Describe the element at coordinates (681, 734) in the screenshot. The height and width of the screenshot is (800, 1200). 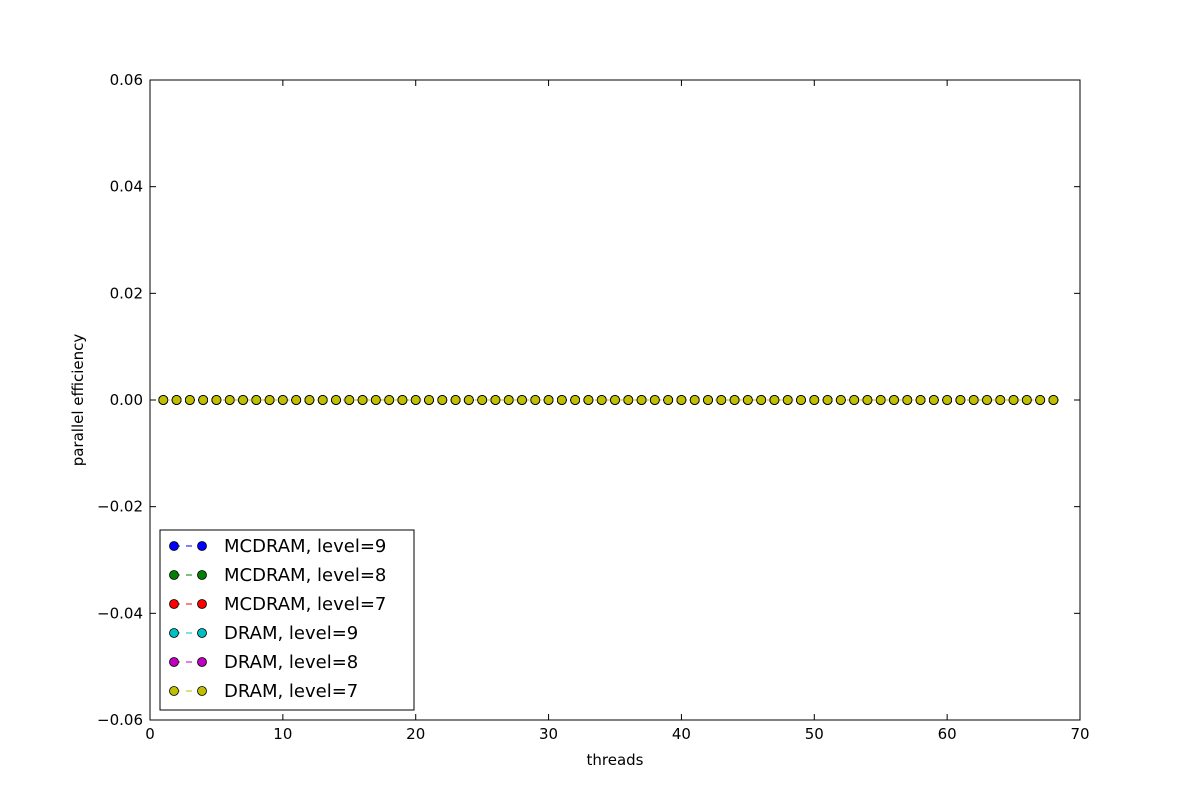
I see `x-tick-label: 40` at that location.